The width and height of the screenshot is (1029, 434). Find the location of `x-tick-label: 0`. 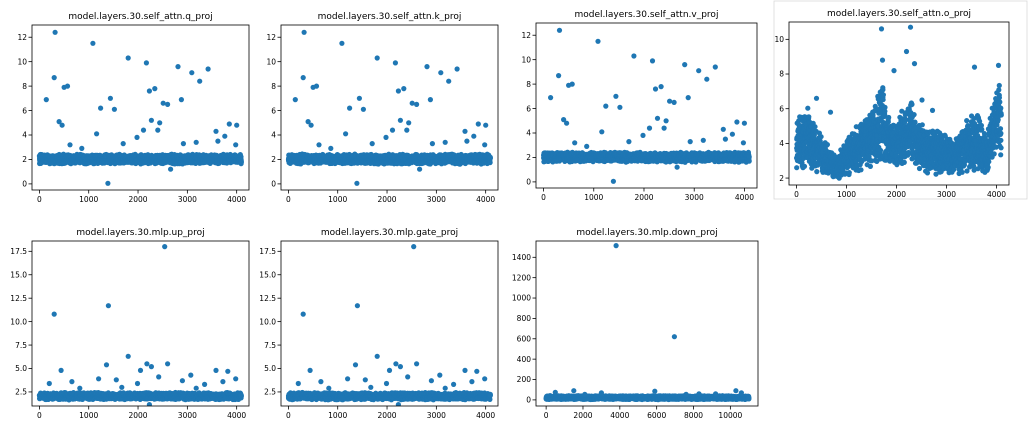

x-tick-label: 0 is located at coordinates (39, 199).